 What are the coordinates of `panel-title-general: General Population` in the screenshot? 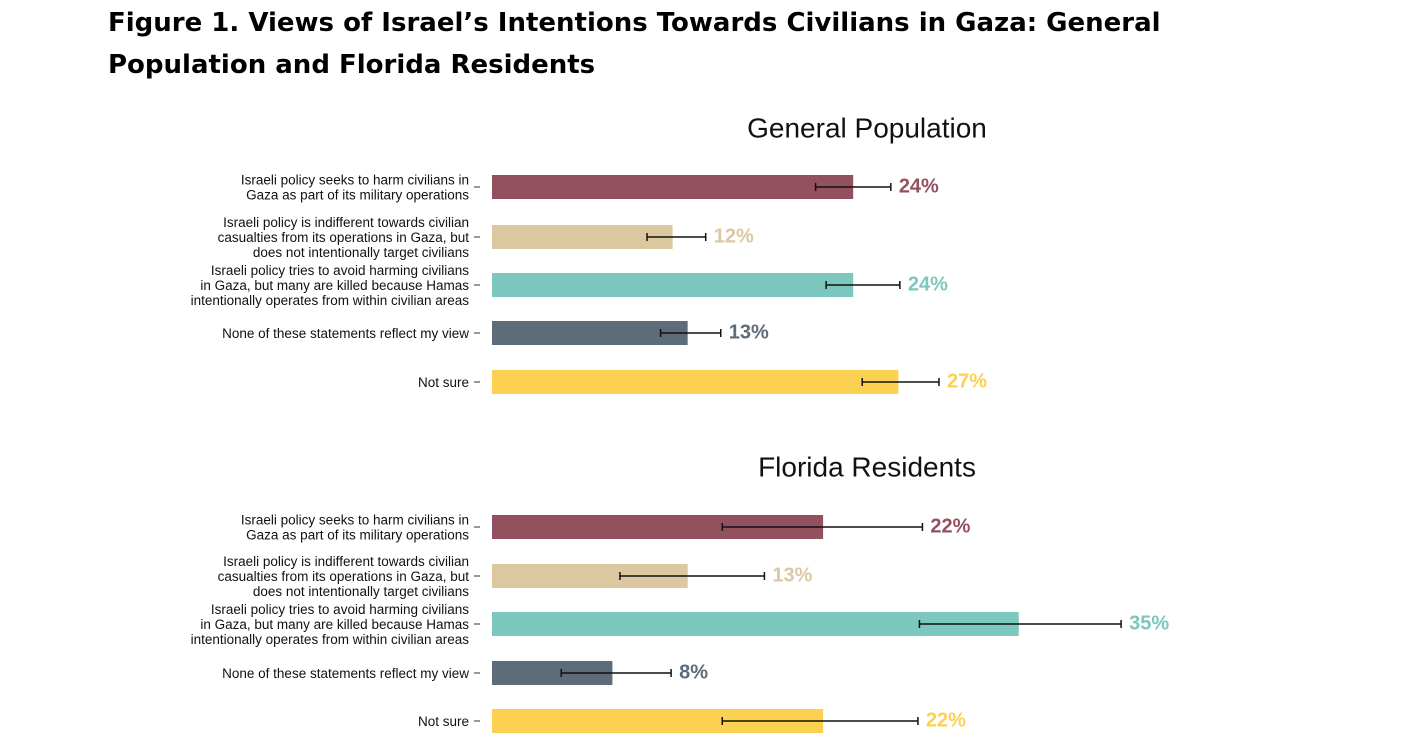 It's located at (867, 127).